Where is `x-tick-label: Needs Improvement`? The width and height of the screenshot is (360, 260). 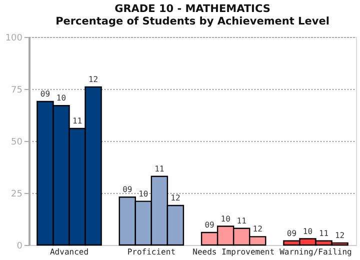 x-tick-label: Needs Improvement is located at coordinates (233, 252).